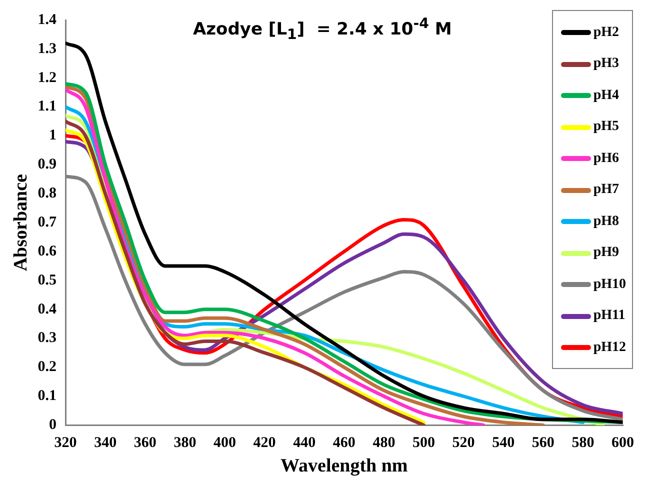 The height and width of the screenshot is (486, 645). Describe the element at coordinates (225, 443) in the screenshot. I see `x-tick-label: 400` at that location.